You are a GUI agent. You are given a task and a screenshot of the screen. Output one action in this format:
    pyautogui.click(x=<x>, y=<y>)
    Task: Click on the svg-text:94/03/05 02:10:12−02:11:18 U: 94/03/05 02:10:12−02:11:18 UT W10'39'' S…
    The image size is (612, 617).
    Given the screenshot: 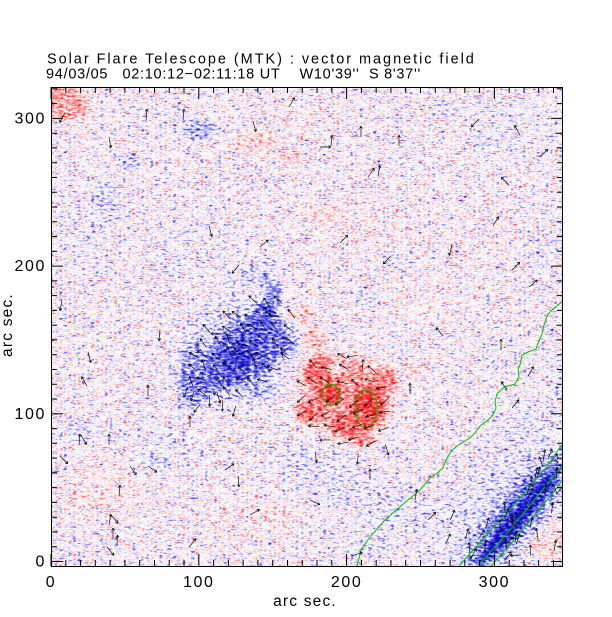 What is the action you would take?
    pyautogui.click(x=233, y=75)
    